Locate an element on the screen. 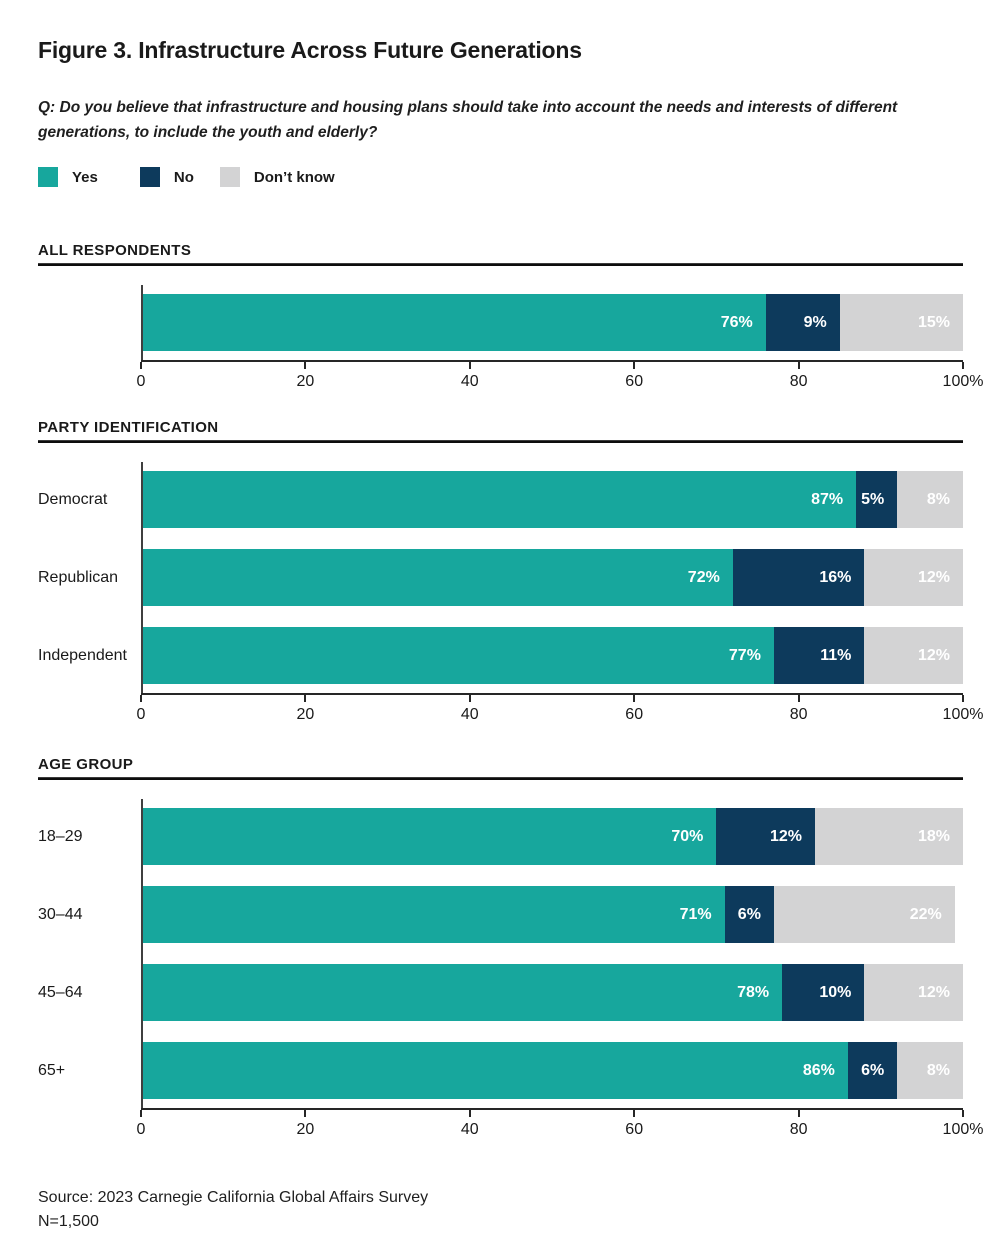 This screenshot has width=1000, height=1247. legend-item-yes: Yes is located at coordinates (68, 177).